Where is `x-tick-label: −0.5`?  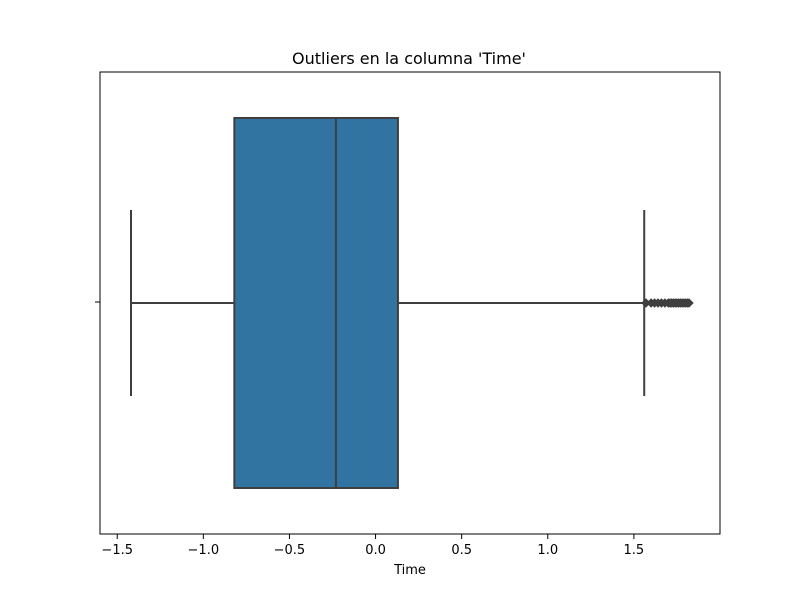 x-tick-label: −0.5 is located at coordinates (290, 550).